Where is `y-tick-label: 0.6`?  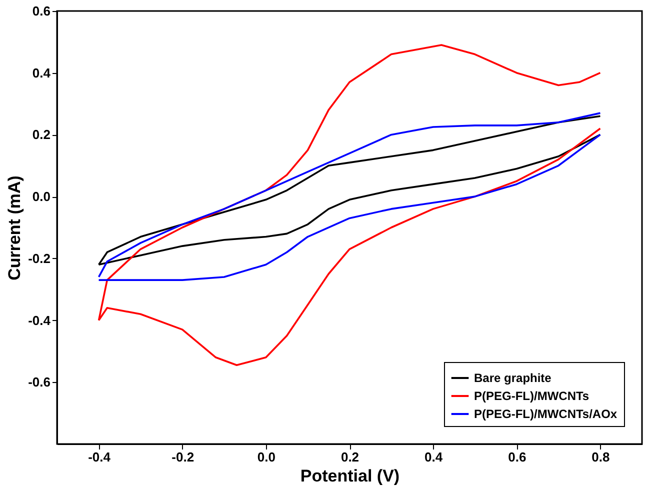 y-tick-label: 0.6 is located at coordinates (41, 11).